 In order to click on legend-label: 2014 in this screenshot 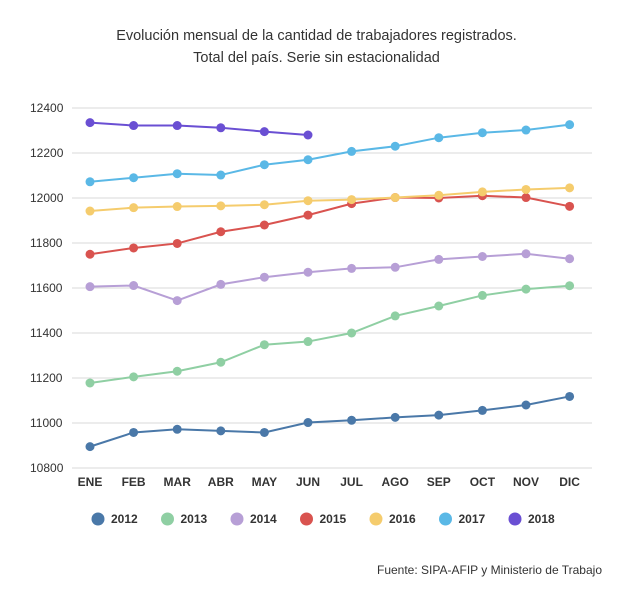, I will do `click(263, 519)`.